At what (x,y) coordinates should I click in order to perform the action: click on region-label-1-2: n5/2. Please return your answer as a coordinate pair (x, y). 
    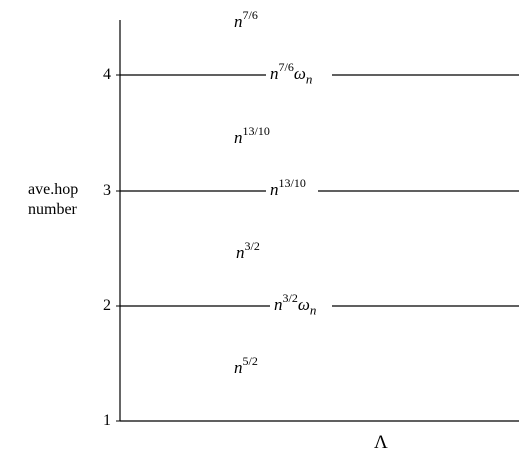
    Looking at the image, I should click on (246, 366).